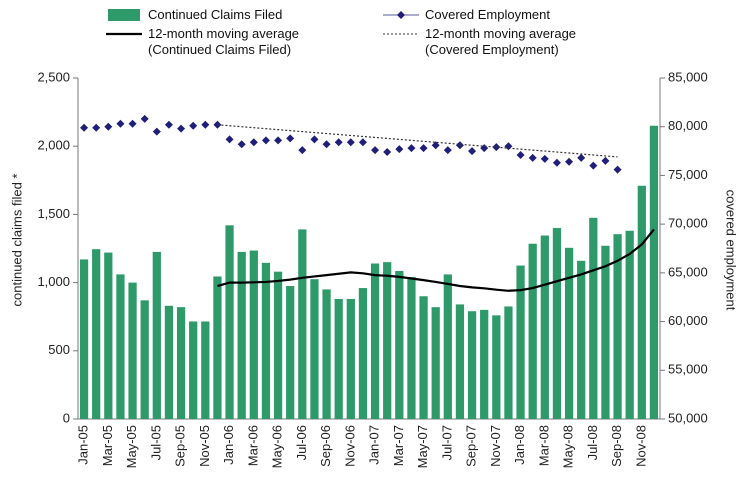  Describe the element at coordinates (53, 281) in the screenshot. I see `y-tick-label: 1,000` at that location.